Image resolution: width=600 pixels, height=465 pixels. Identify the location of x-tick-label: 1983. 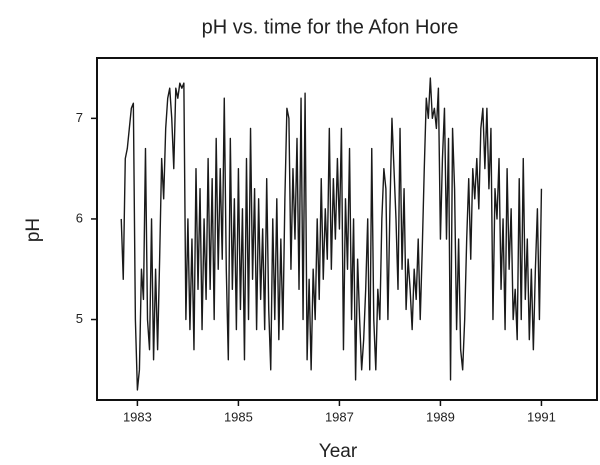
(137, 416).